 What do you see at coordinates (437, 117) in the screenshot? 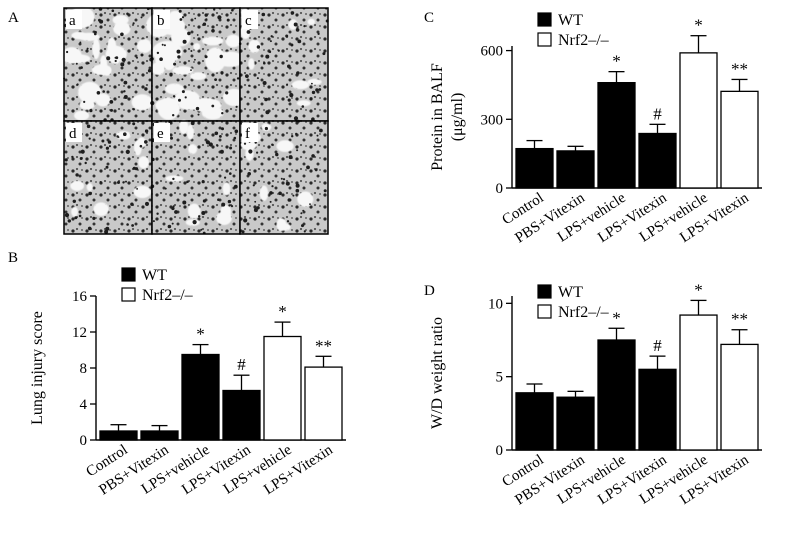
I see `y-axis-label: Protein in BALF` at bounding box center [437, 117].